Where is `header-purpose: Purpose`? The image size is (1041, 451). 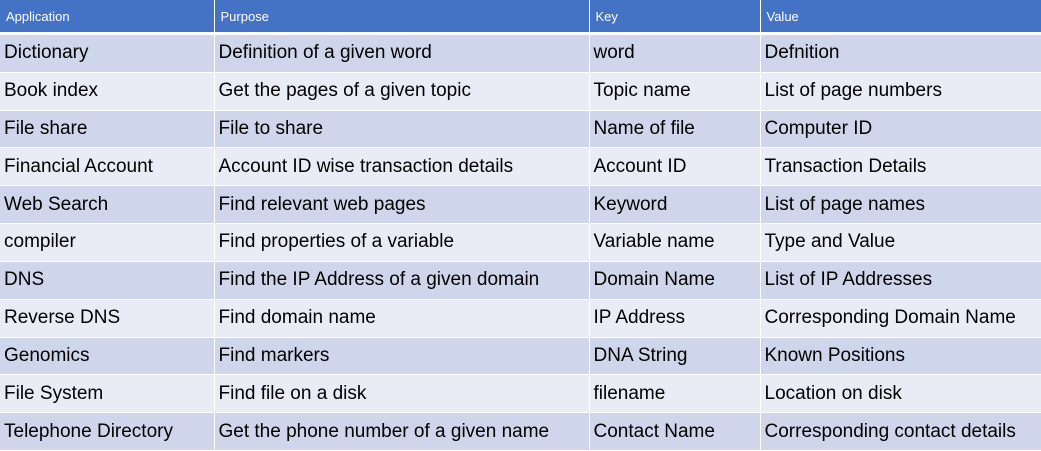 header-purpose: Purpose is located at coordinates (402, 17).